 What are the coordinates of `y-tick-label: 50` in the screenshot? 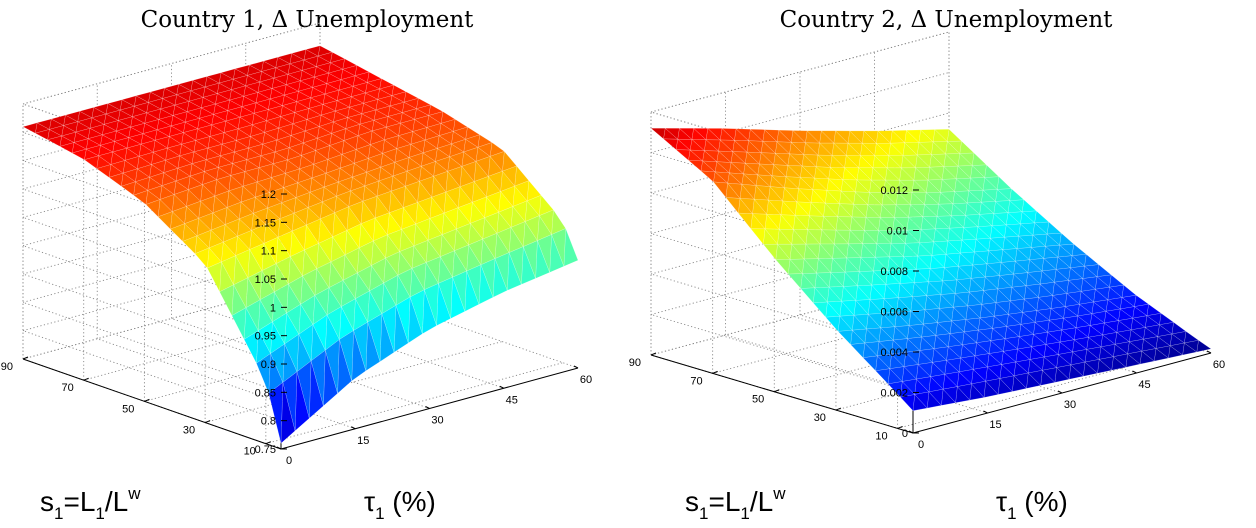 It's located at (758, 400).